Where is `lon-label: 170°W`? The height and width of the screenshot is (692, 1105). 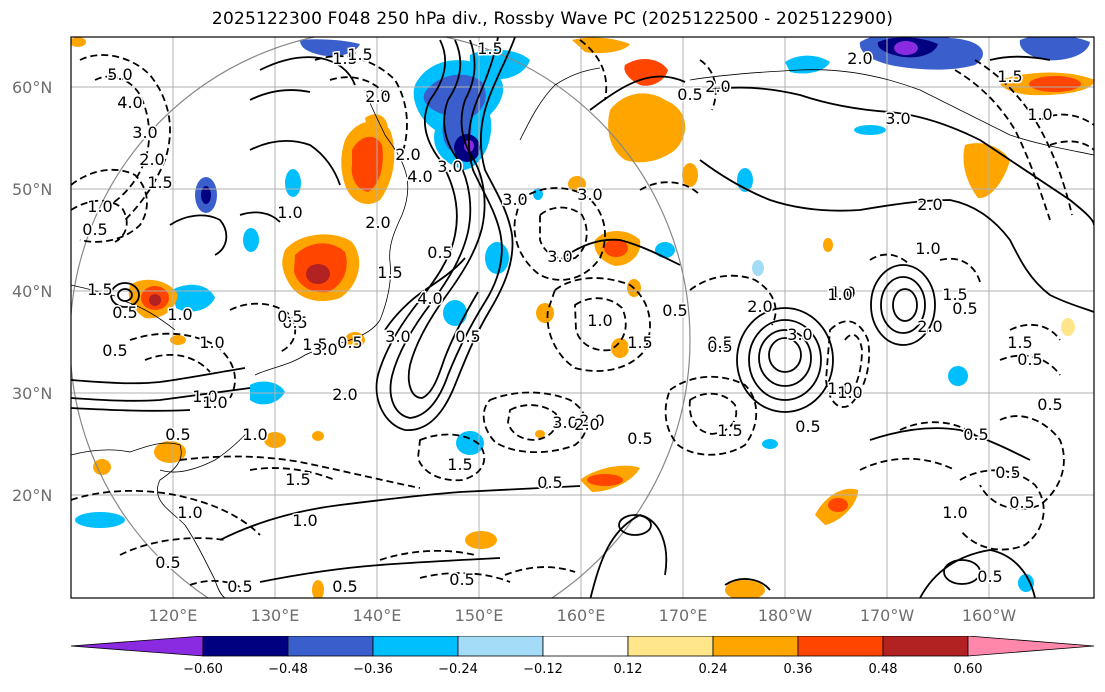 lon-label: 170°W is located at coordinates (887, 615).